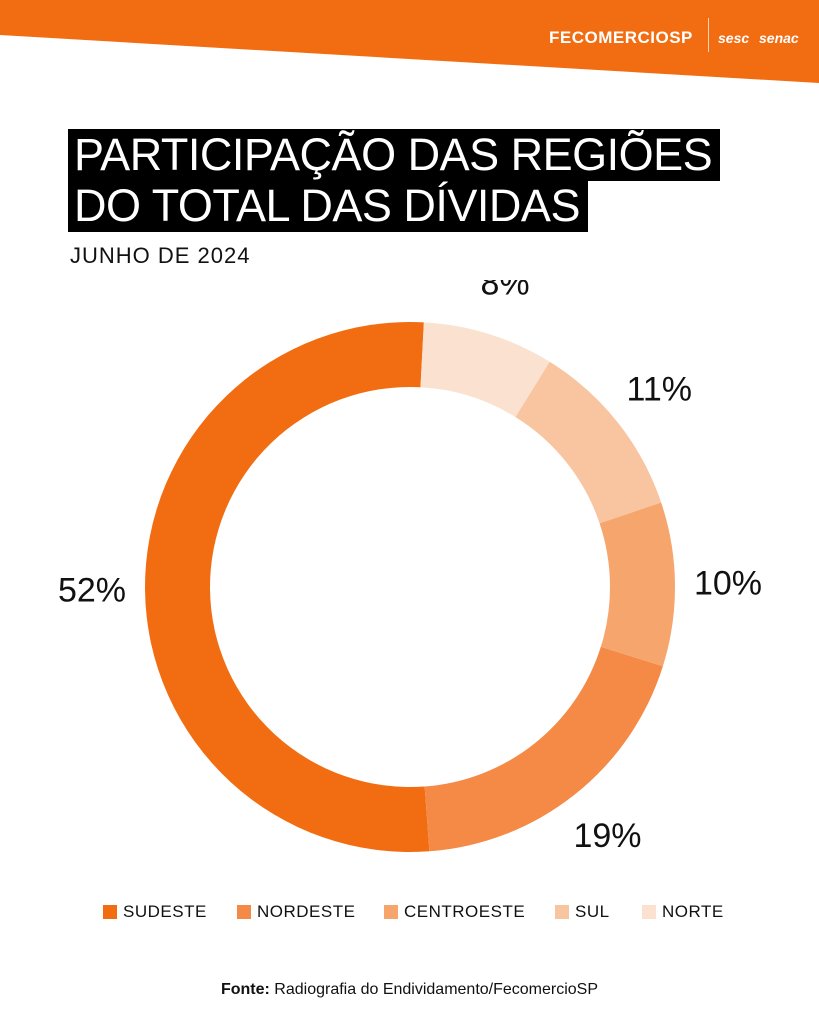 This screenshot has height=1024, width=819. Describe the element at coordinates (165, 911) in the screenshot. I see `legend-label: SUDESTE` at that location.